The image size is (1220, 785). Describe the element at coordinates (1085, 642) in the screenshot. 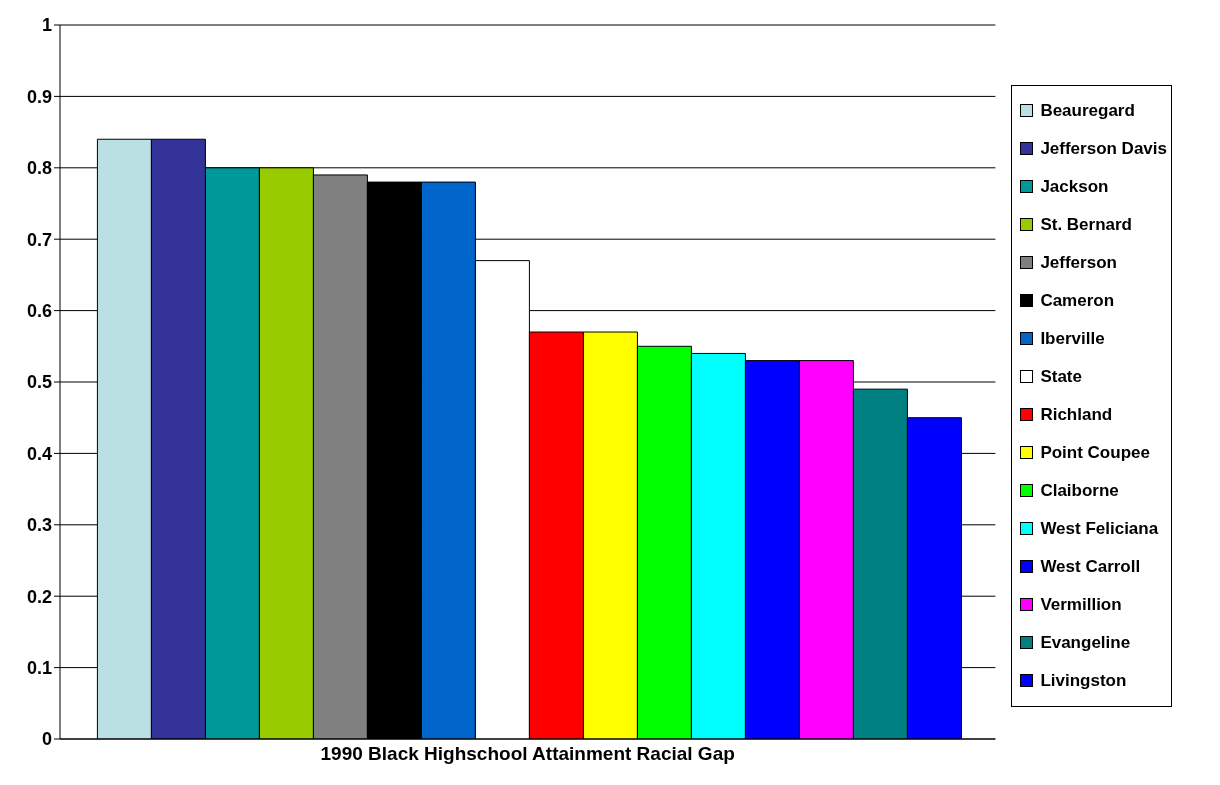

I see `legend-label: Evangeline` at that location.